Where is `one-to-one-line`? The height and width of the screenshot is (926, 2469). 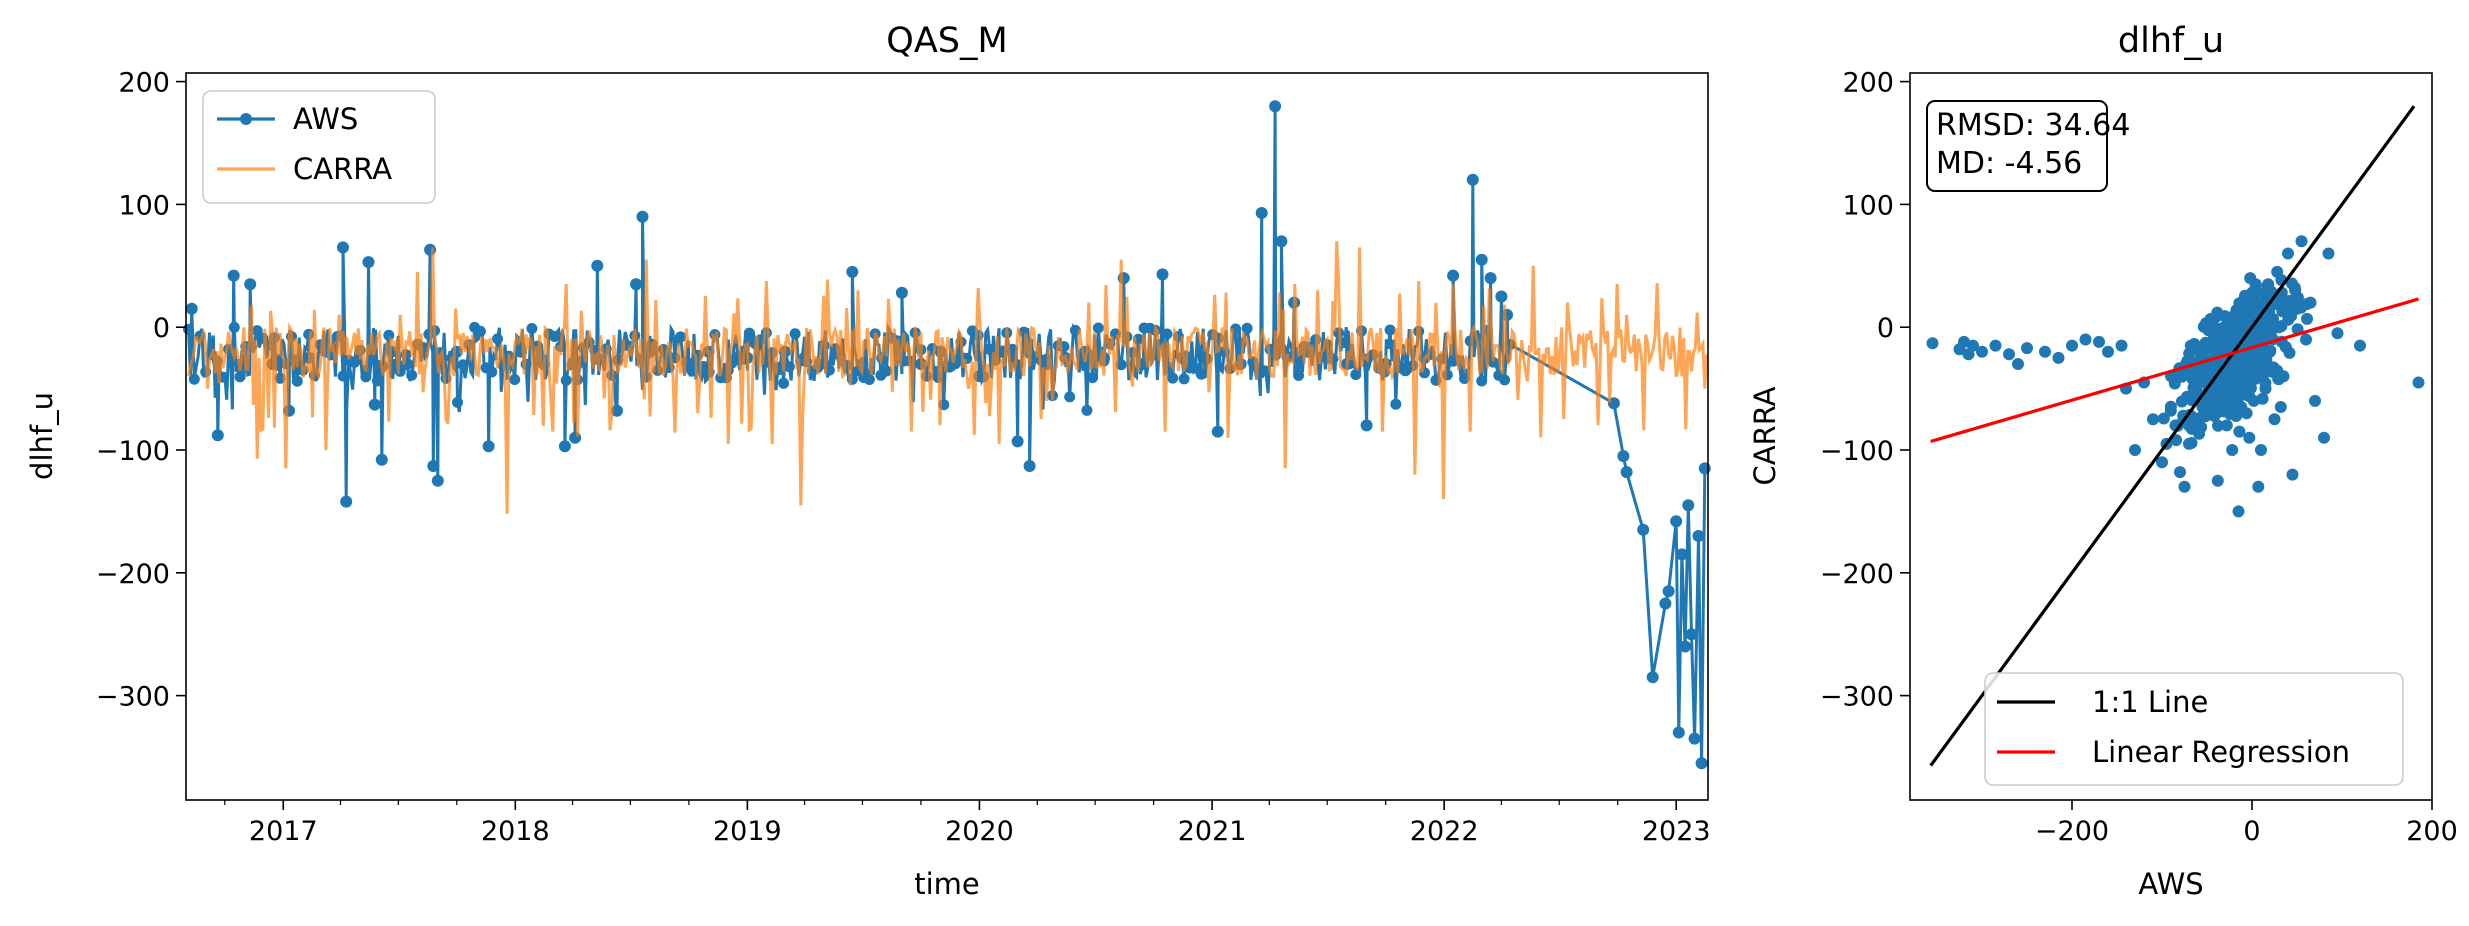 one-to-one-line is located at coordinates (2172, 436).